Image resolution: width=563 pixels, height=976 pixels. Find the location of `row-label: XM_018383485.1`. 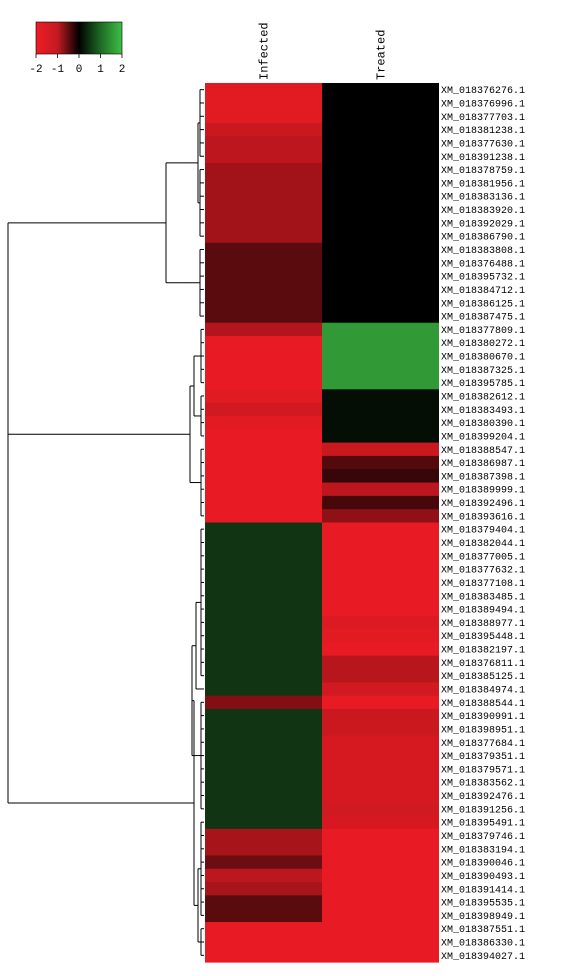

row-label: XM_018383485.1 is located at coordinates (483, 597).